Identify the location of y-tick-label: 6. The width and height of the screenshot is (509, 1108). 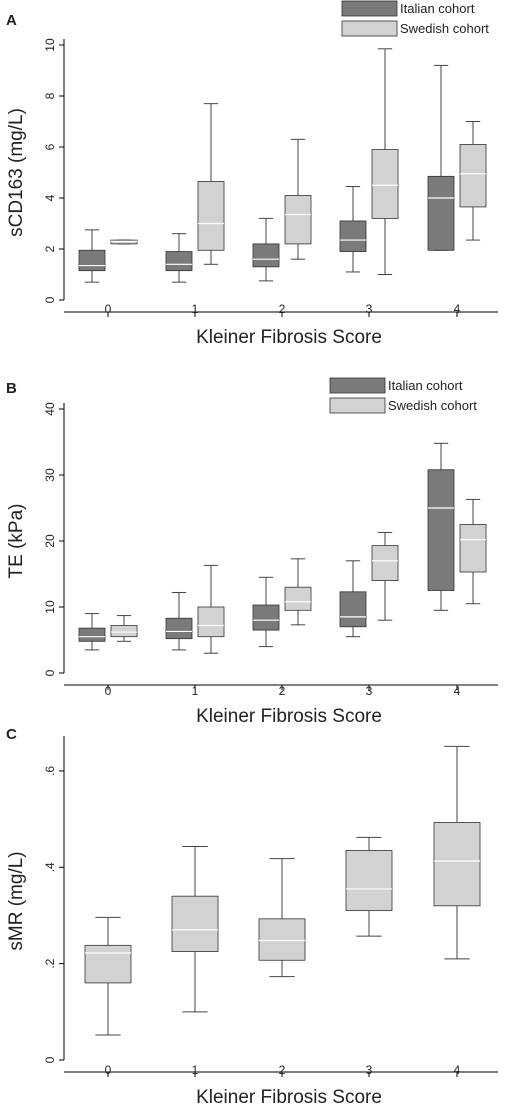
(50, 146).